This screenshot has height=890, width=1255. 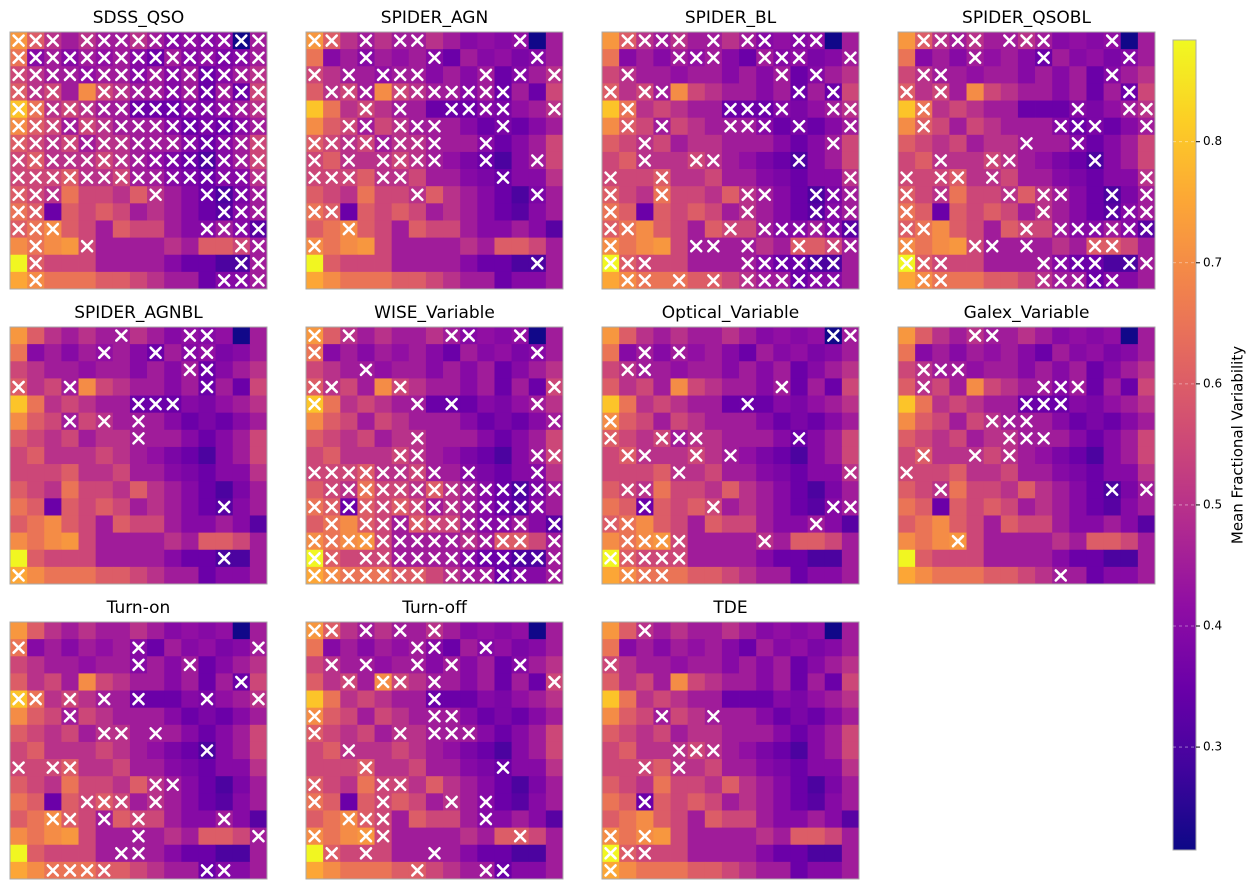 What do you see at coordinates (1212, 141) in the screenshot?
I see `colorbar-tick-label: 0.8` at bounding box center [1212, 141].